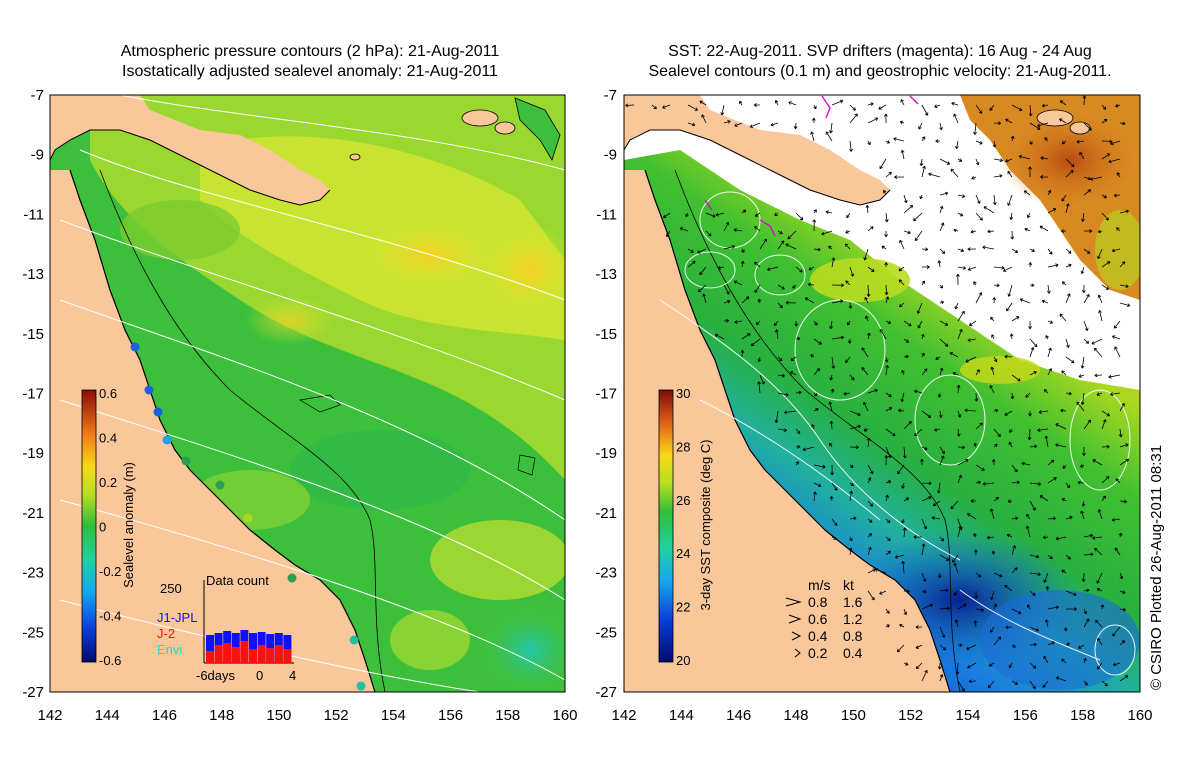  What do you see at coordinates (171, 588) in the screenshot?
I see `data-count-max: 250` at bounding box center [171, 588].